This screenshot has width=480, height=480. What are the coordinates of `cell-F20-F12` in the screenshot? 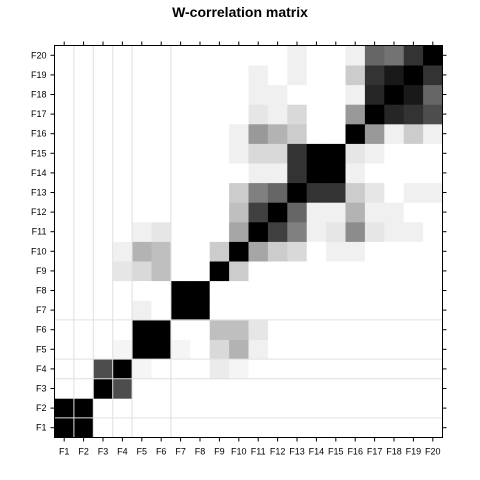 It's located at (277, 55).